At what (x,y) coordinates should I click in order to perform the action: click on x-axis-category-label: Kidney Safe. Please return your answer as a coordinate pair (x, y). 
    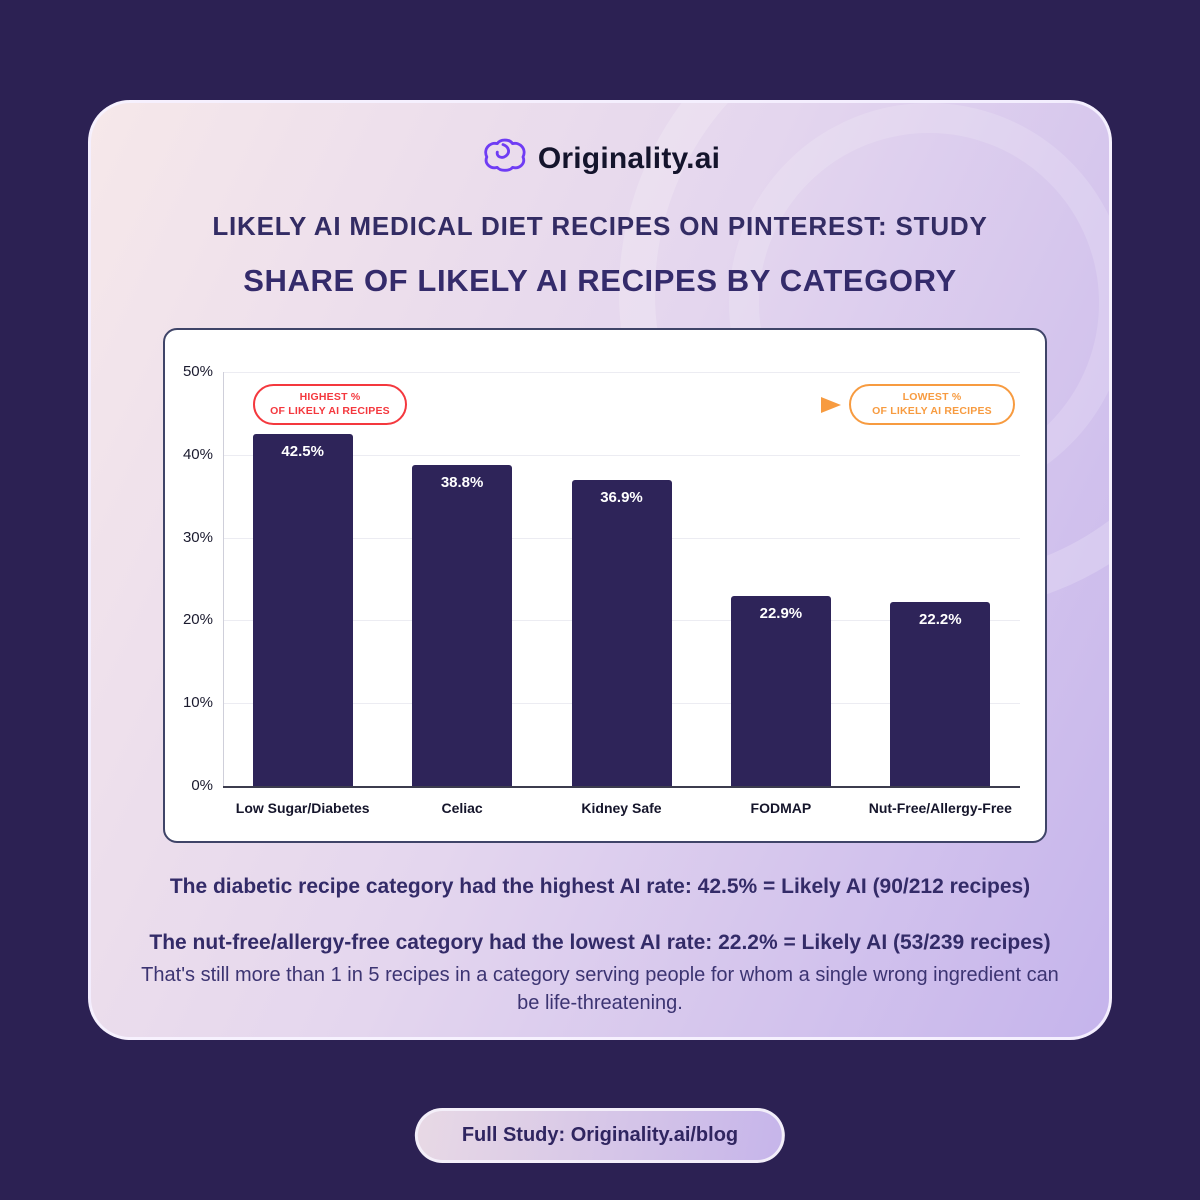
    Looking at the image, I should click on (621, 808).